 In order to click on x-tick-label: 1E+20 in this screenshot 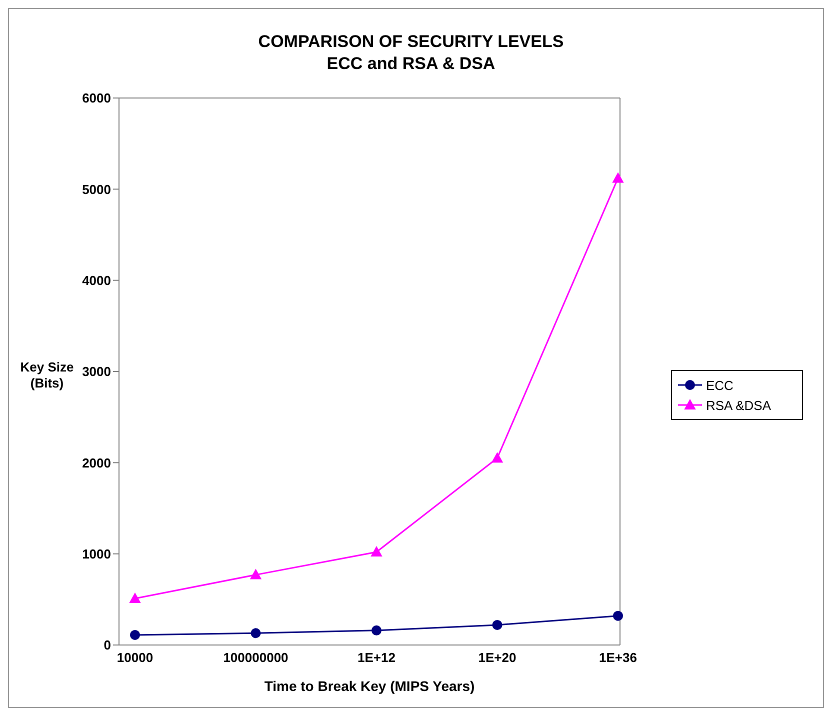, I will do `click(497, 658)`.